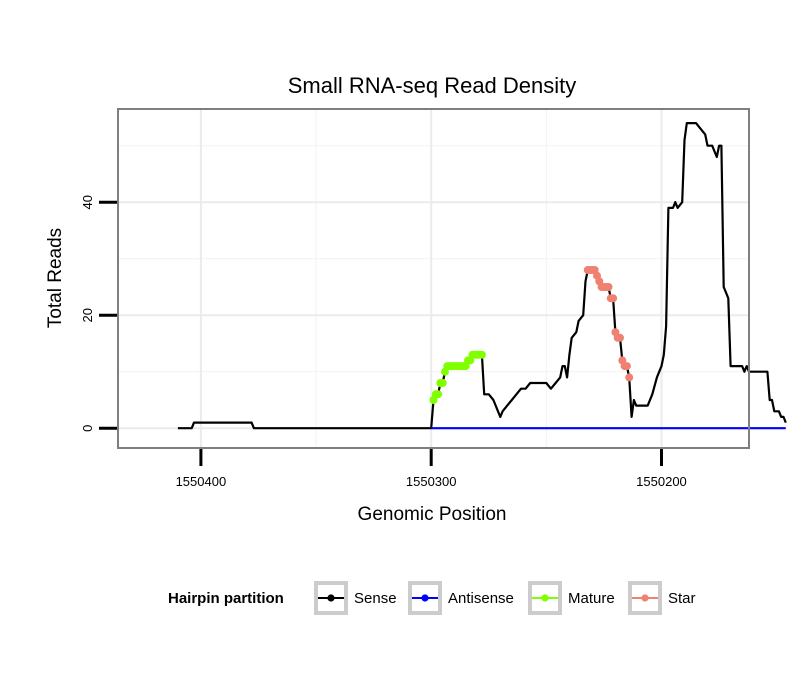  I want to click on y-tick-label: 20, so click(87, 315).